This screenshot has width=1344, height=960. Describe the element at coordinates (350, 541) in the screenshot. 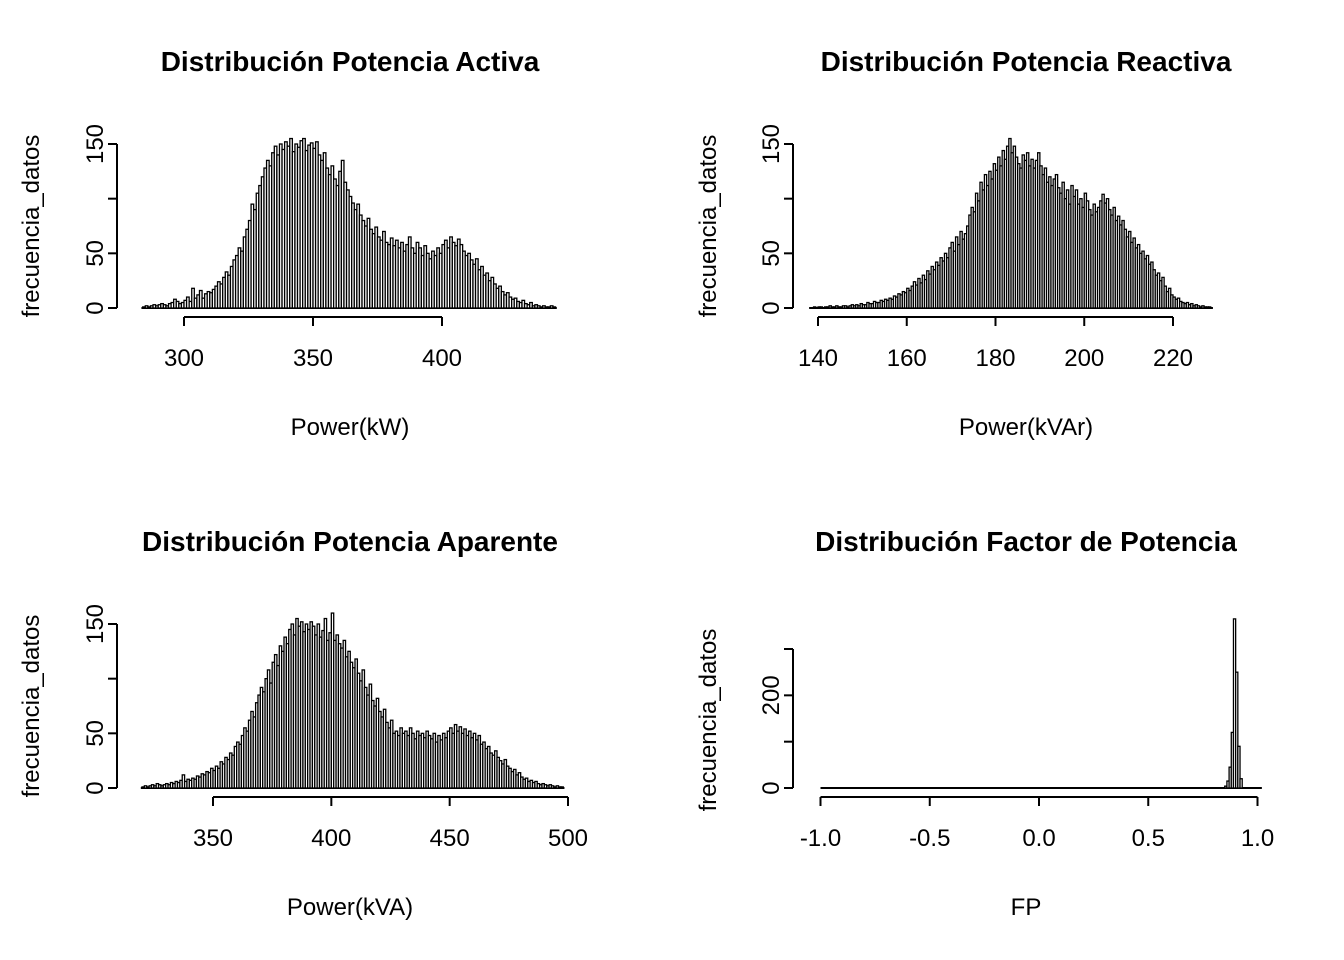

I see `chart-title: Distribución Potencia Aparente` at that location.